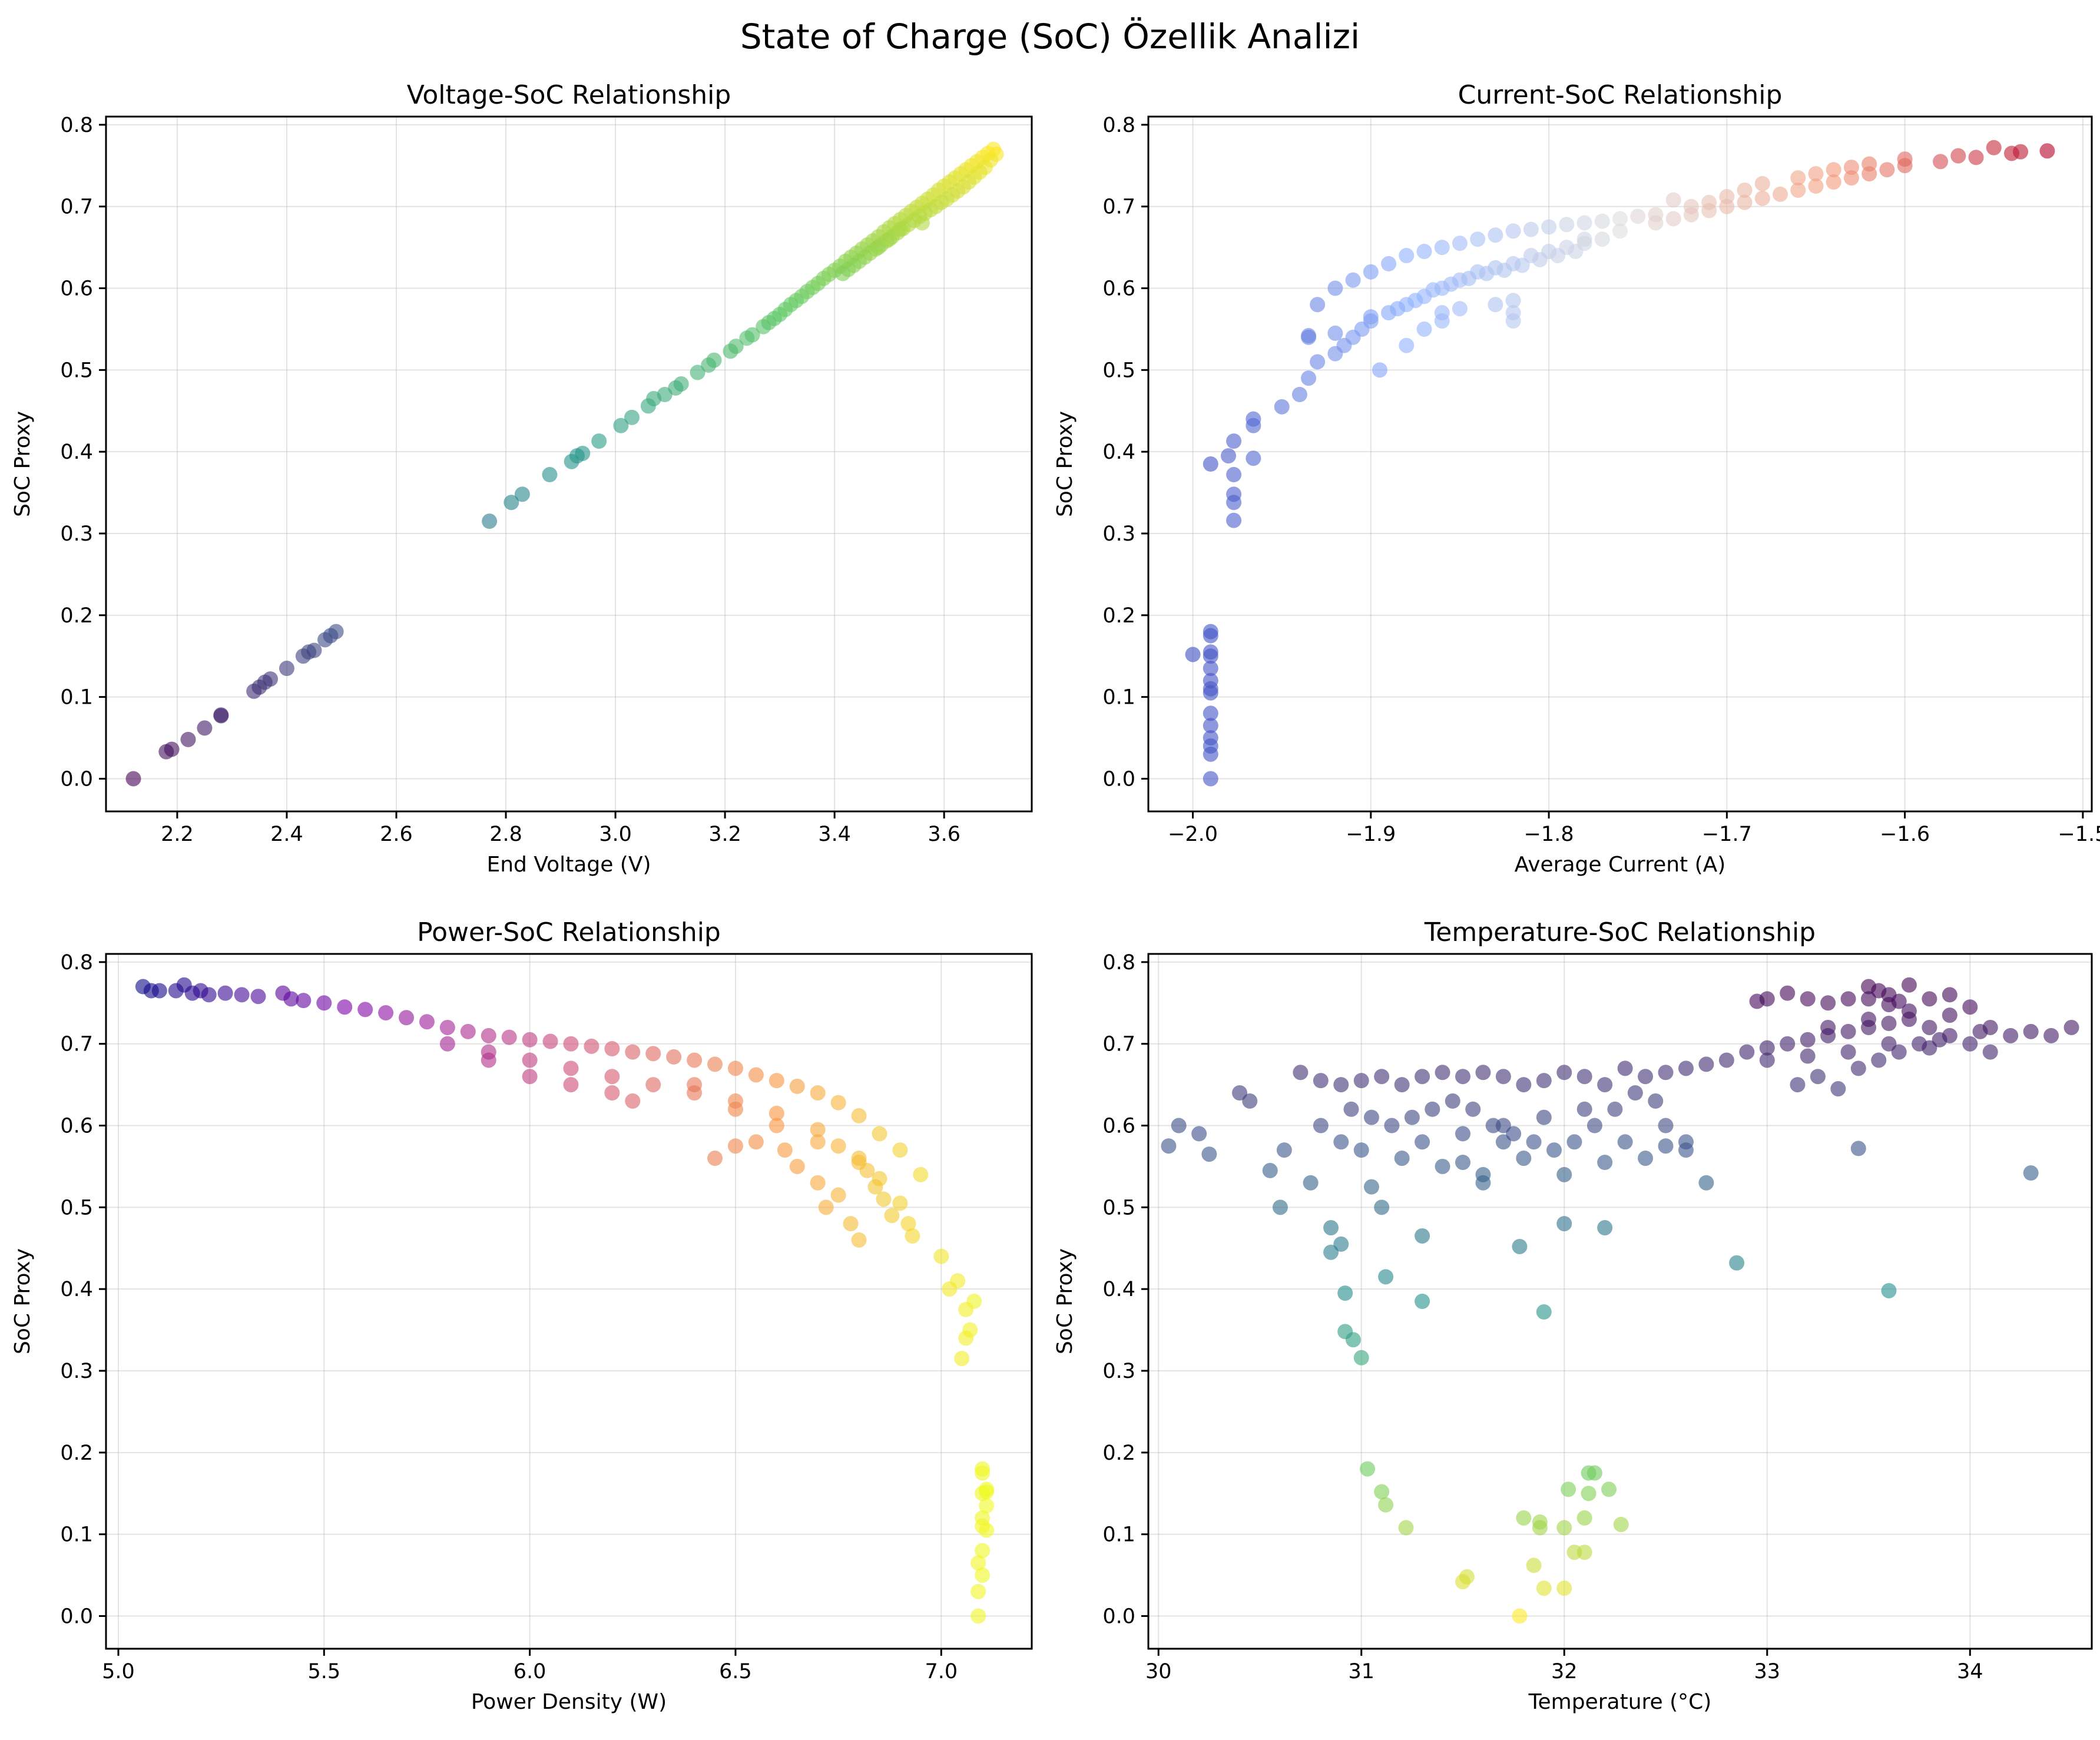 The image size is (2100, 1740). I want to click on x-tick-label: 2.2, so click(177, 834).